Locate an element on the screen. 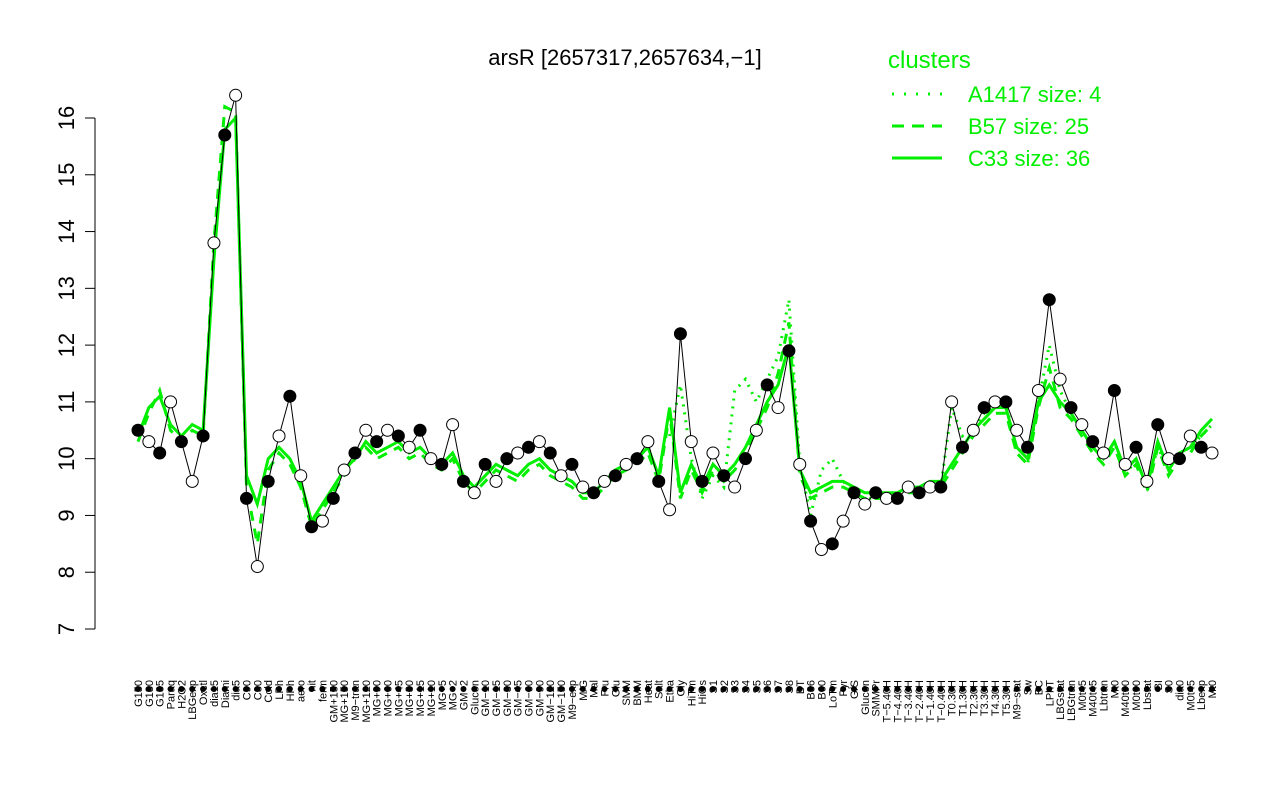 The height and width of the screenshot is (800, 1280). x-tick-label: B36 is located at coordinates (812, 690).